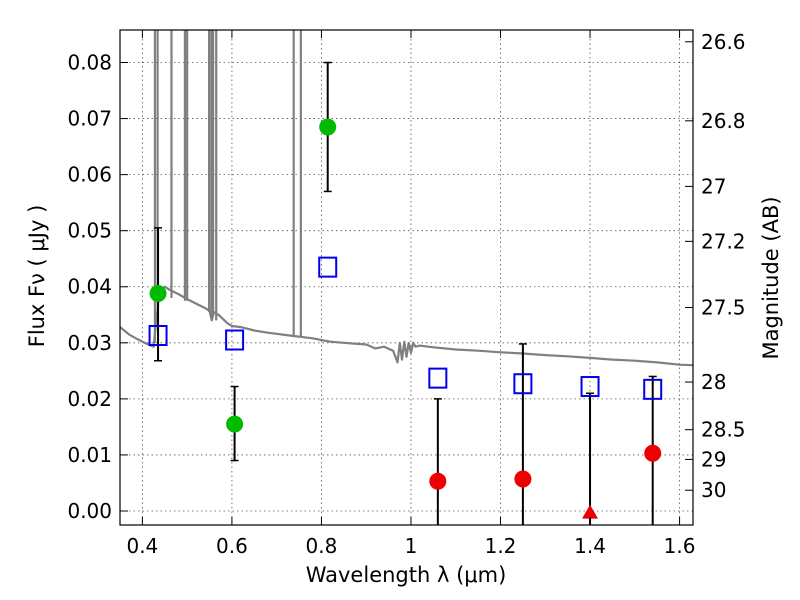 The image size is (800, 600). I want to click on right-axis-label: Magnitude (AB), so click(771, 277).